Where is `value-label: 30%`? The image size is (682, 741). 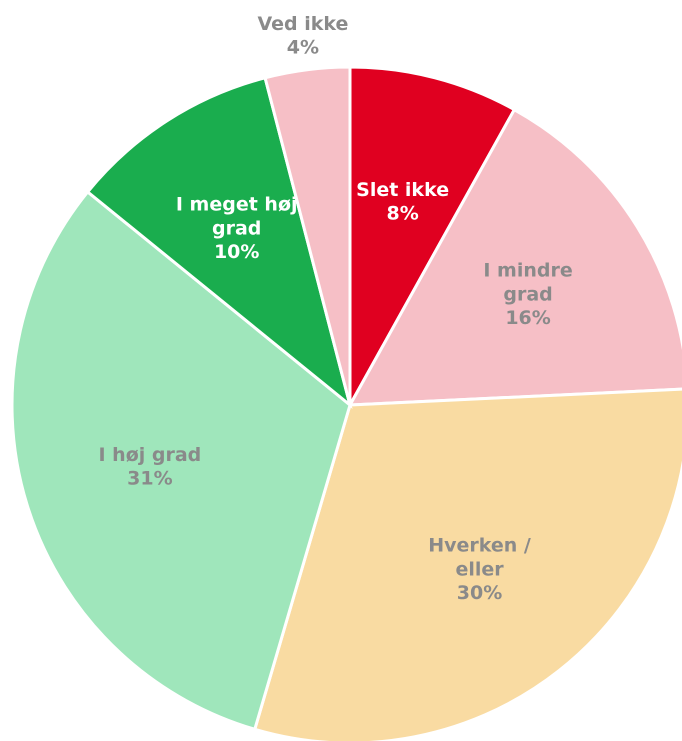 value-label: 30% is located at coordinates (479, 593).